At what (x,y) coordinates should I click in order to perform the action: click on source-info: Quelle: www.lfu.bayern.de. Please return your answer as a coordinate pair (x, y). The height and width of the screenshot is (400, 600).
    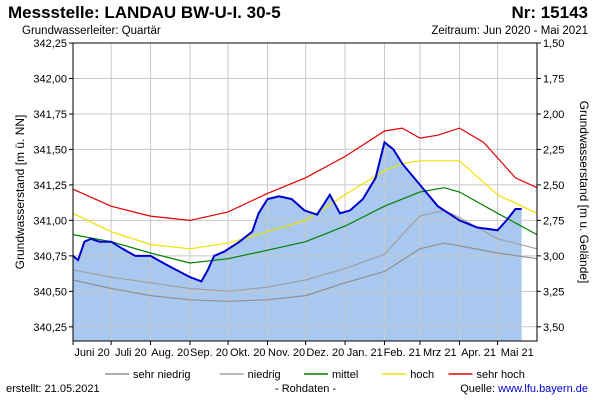
    Looking at the image, I should click on (524, 389).